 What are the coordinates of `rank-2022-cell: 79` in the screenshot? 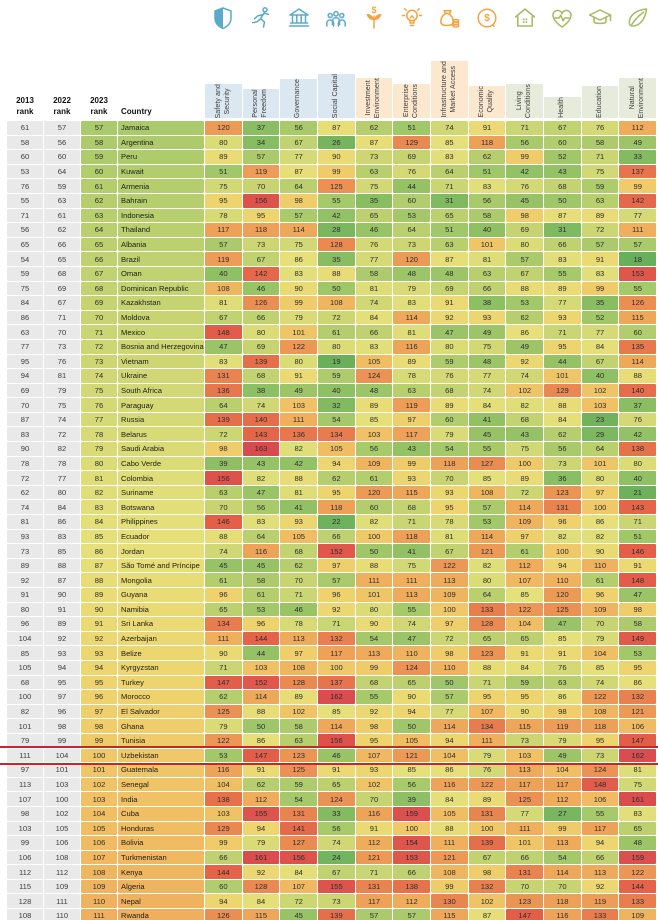 It's located at (62, 390).